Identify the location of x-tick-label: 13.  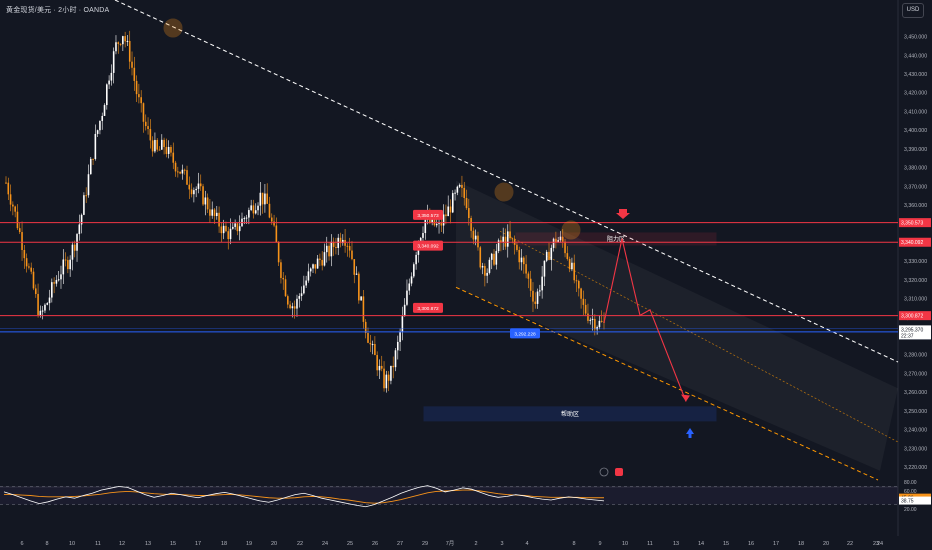
(676, 544).